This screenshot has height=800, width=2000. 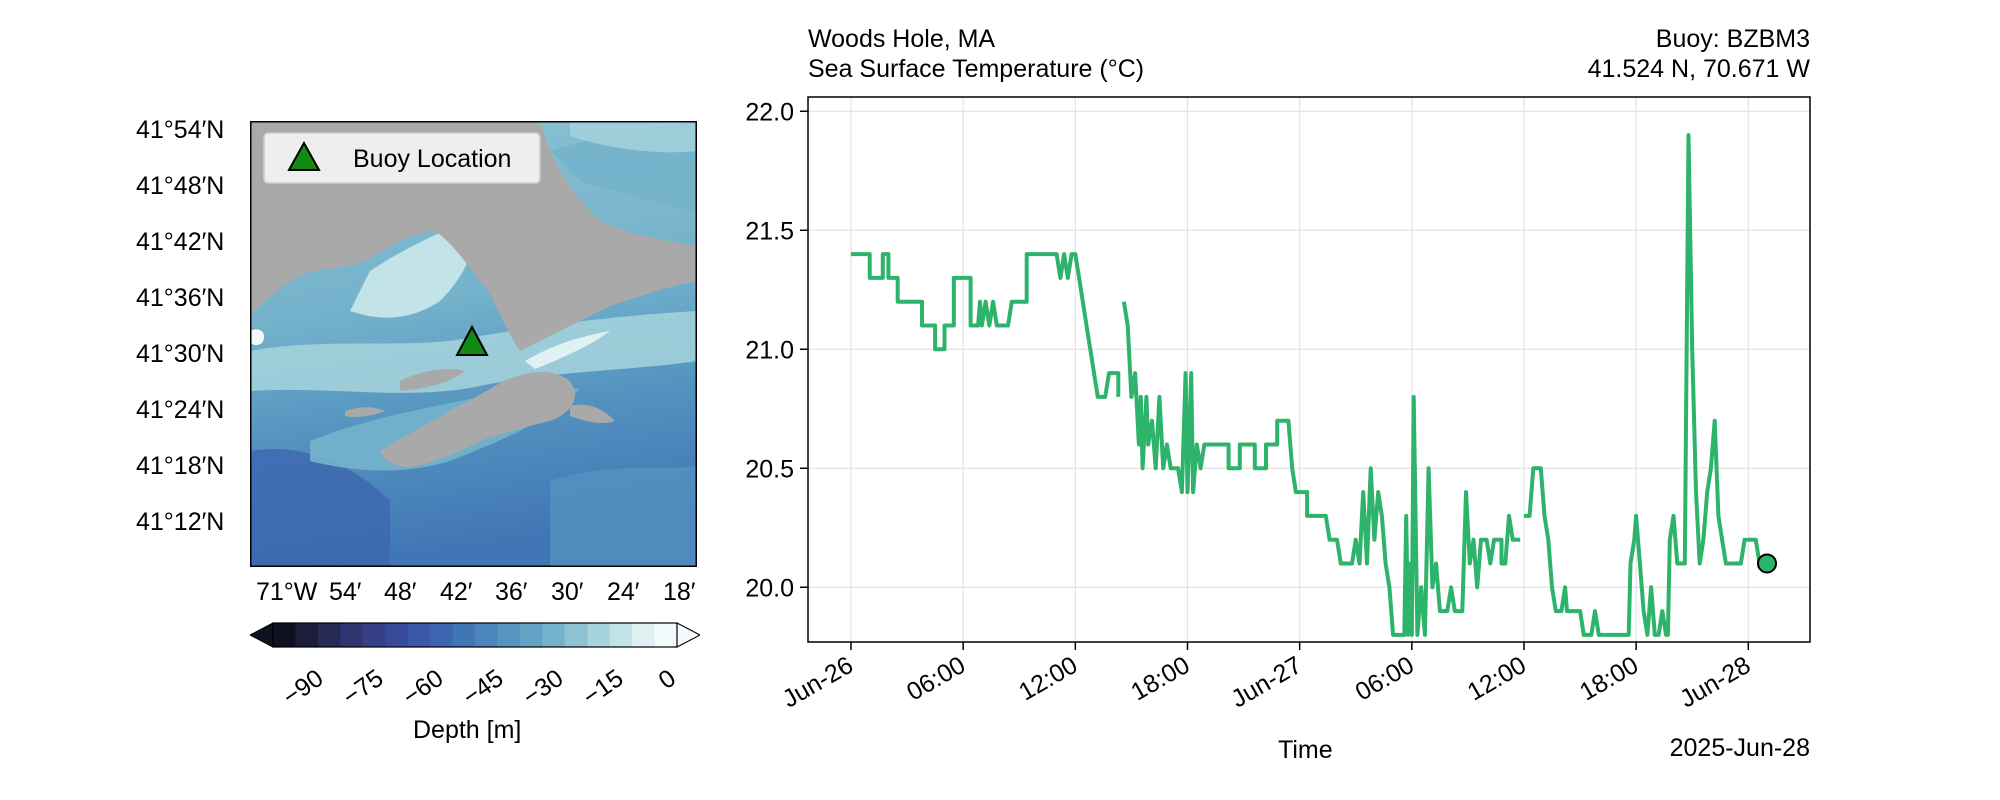 What do you see at coordinates (769, 588) in the screenshot?
I see `y-tick-label: 20.0` at bounding box center [769, 588].